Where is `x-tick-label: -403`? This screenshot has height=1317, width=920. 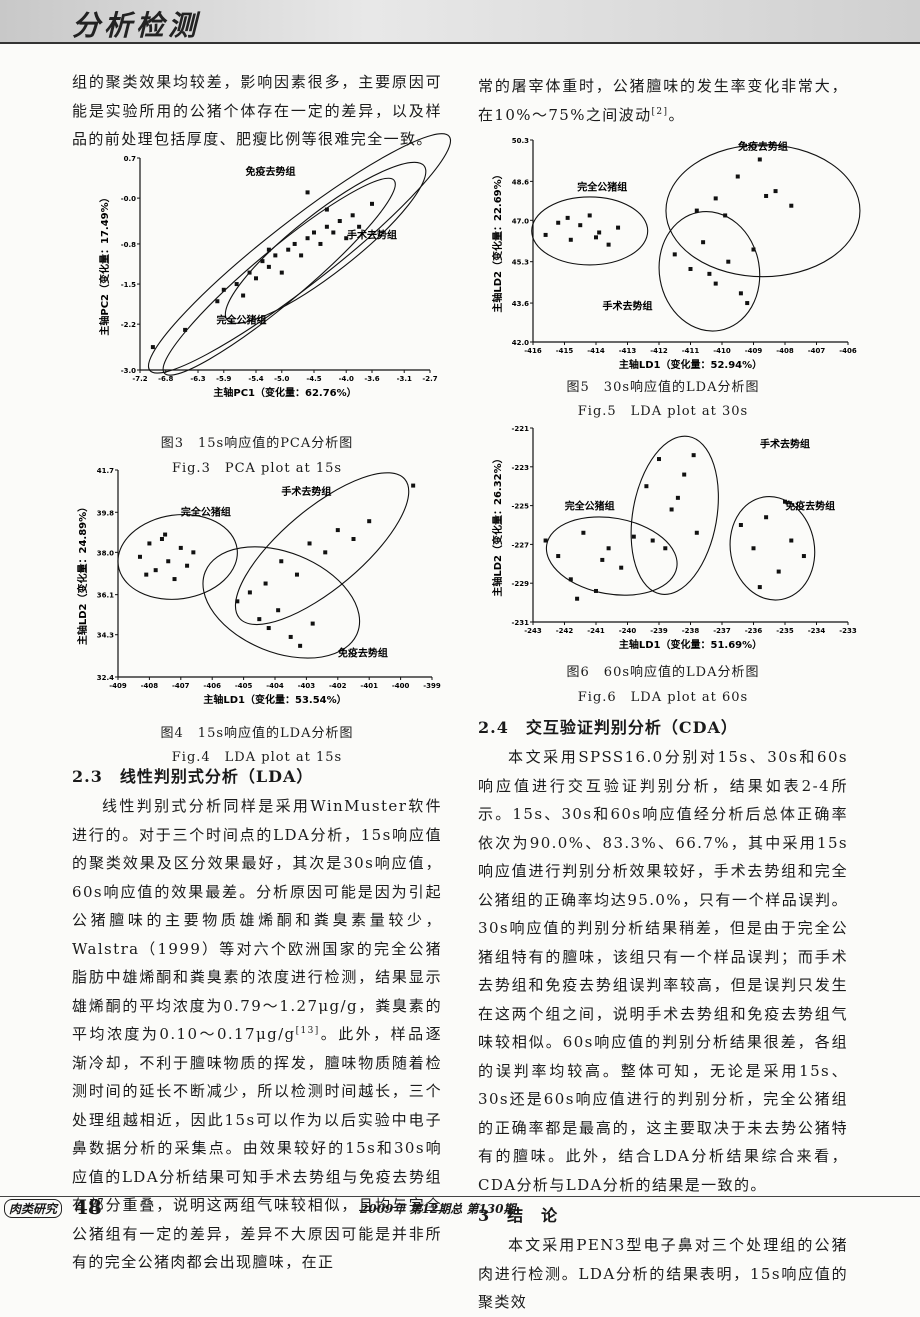 x-tick-label: -403 is located at coordinates (307, 686).